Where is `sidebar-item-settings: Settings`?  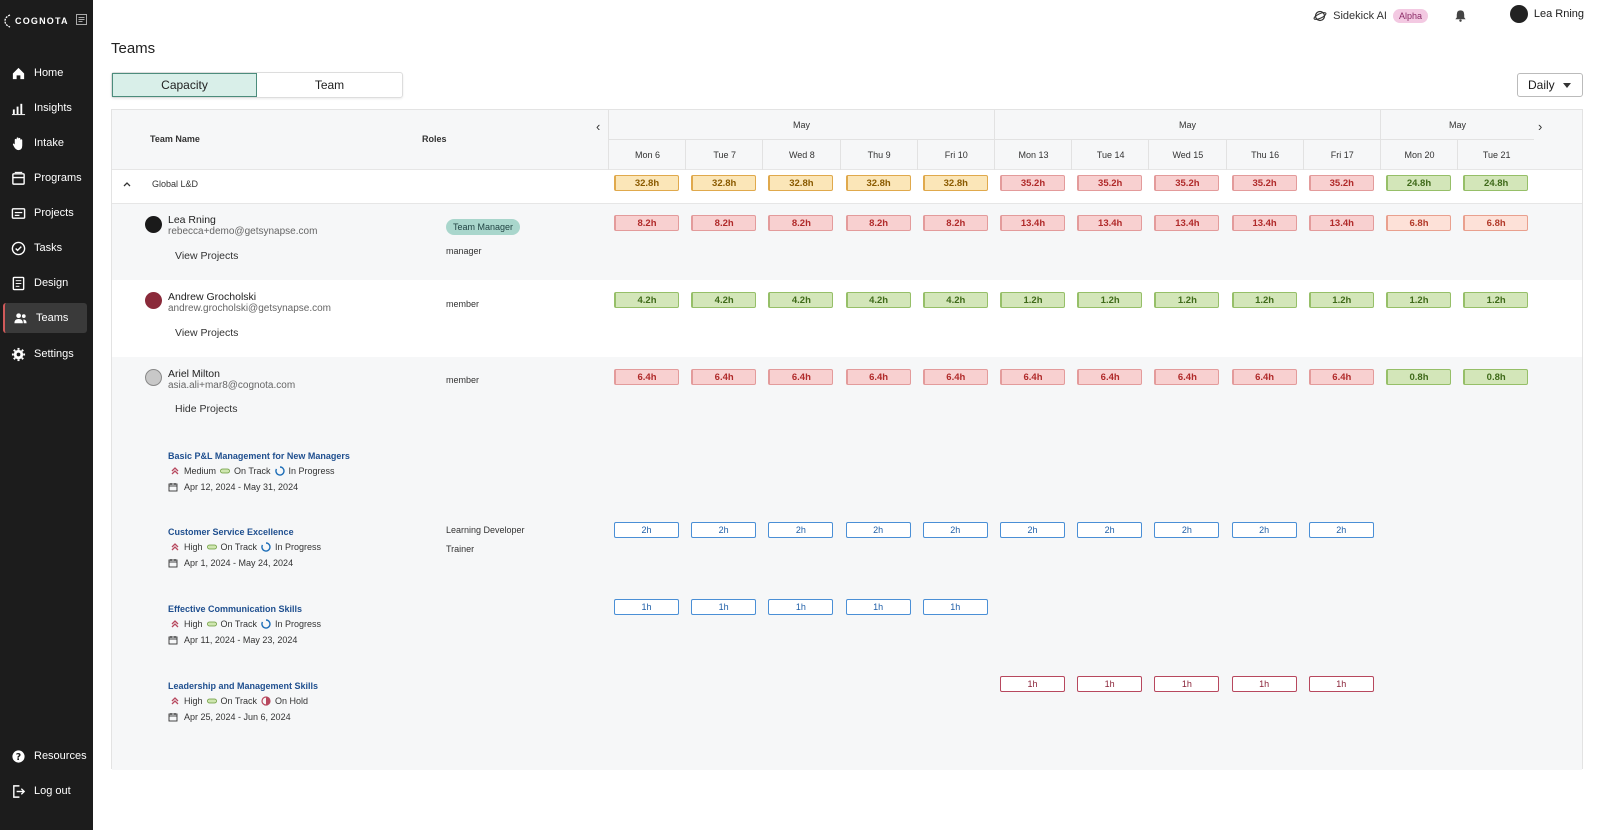 sidebar-item-settings: Settings is located at coordinates (45, 354).